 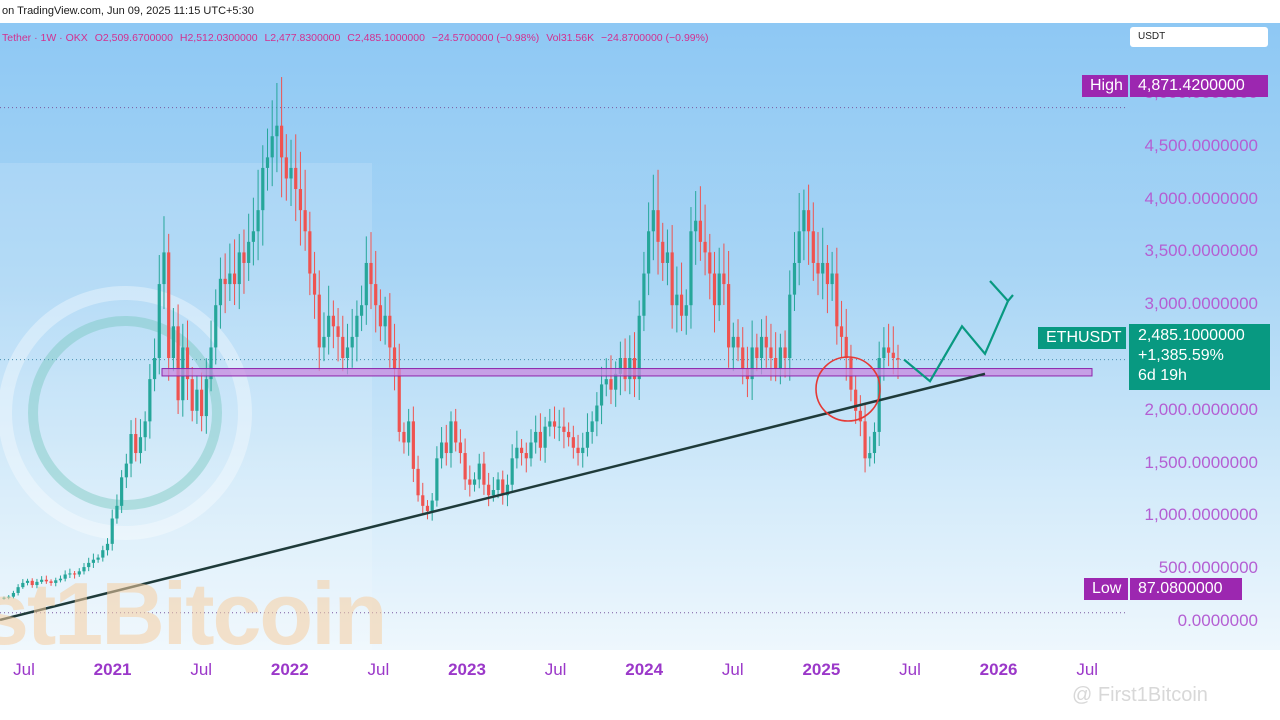 I want to click on watermark-logo-inner-ring, so click(x=125, y=413).